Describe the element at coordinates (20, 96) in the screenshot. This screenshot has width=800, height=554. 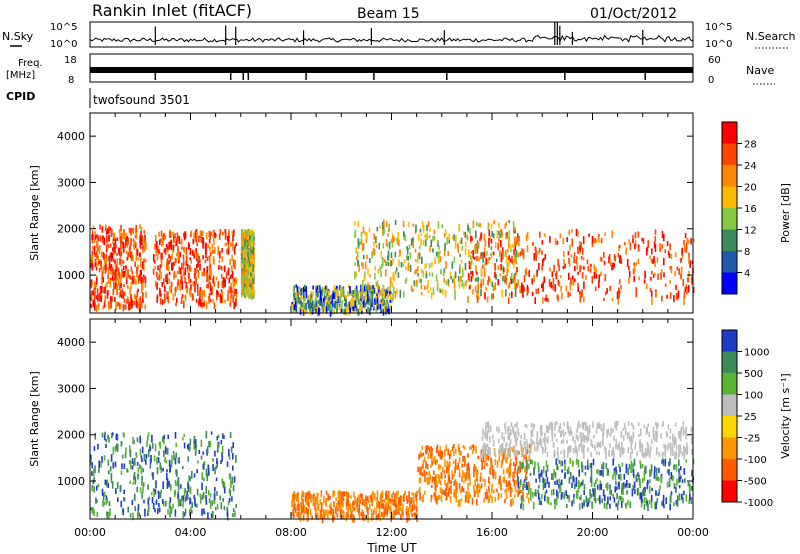
I see `cpid-label: CPID` at that location.